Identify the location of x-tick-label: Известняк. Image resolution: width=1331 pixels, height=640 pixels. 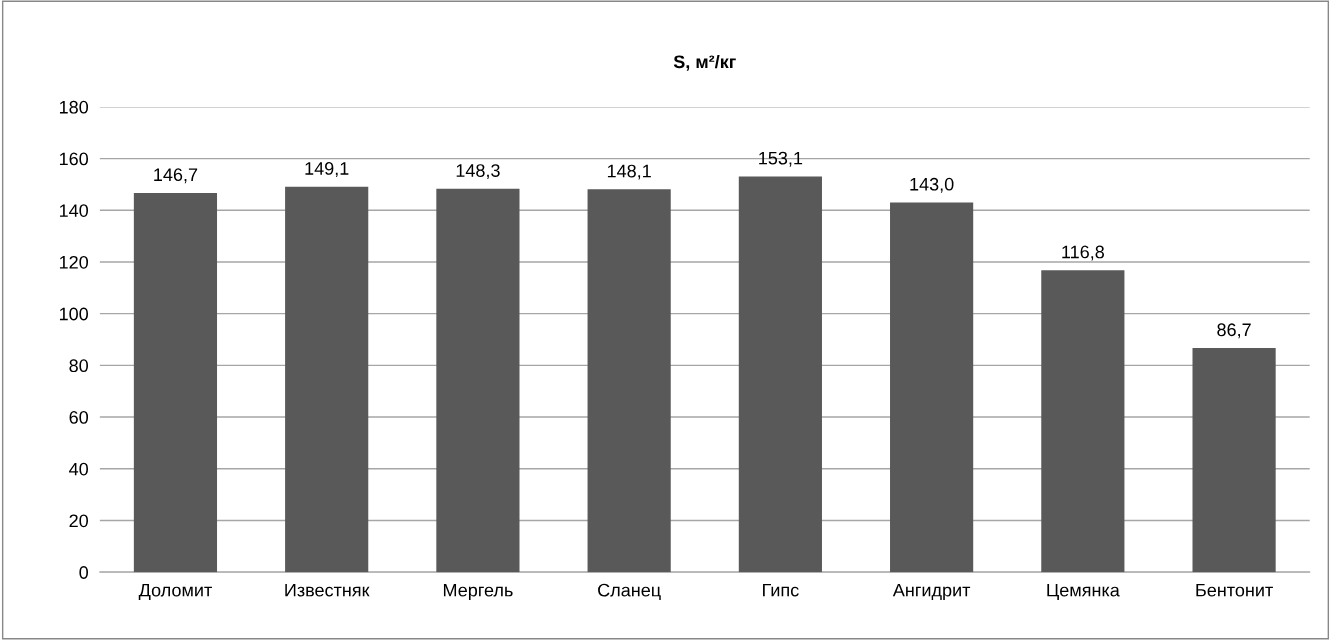
(327, 590).